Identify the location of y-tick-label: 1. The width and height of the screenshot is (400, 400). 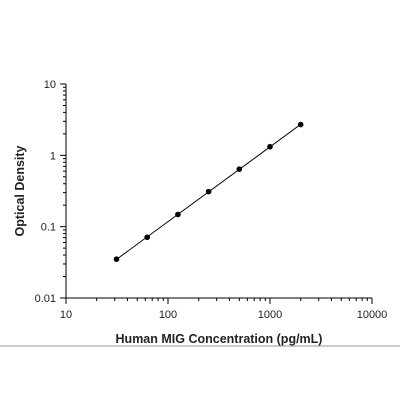
(53, 156).